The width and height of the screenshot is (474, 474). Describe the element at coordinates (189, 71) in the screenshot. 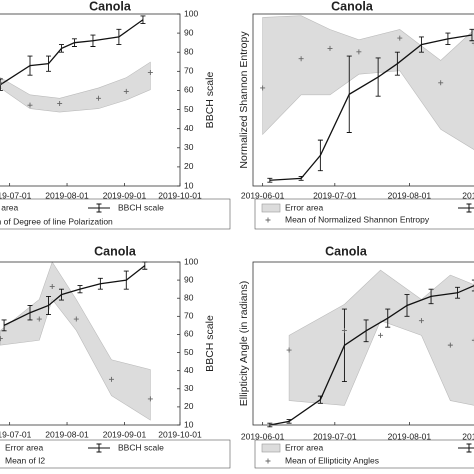

I see `y2-tick-label: 70` at that location.